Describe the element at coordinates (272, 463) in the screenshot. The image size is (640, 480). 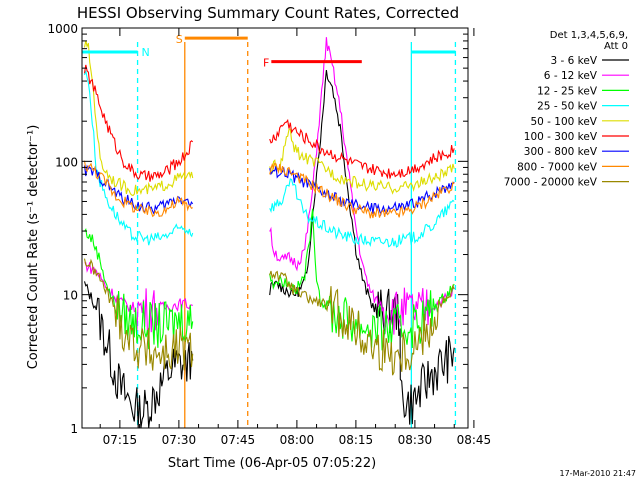
I see `x-axis-label: Start Time (06-Apr-05 07:05:22)` at that location.